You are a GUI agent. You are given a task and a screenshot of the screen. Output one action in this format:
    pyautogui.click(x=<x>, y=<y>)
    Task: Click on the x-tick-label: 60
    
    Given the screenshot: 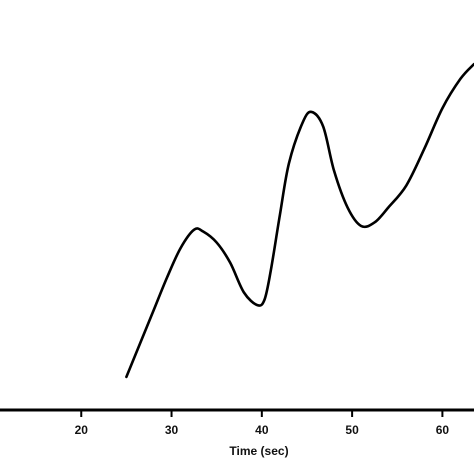 What is the action you would take?
    pyautogui.click(x=443, y=430)
    